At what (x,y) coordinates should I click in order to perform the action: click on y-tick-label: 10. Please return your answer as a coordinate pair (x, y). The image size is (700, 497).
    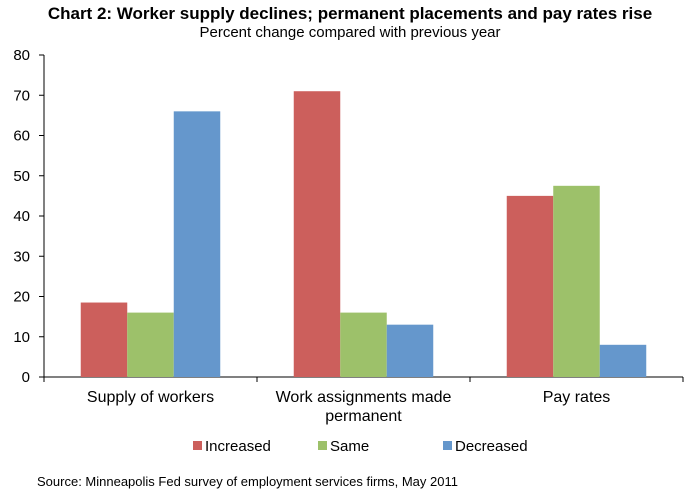
    Looking at the image, I should click on (21, 337).